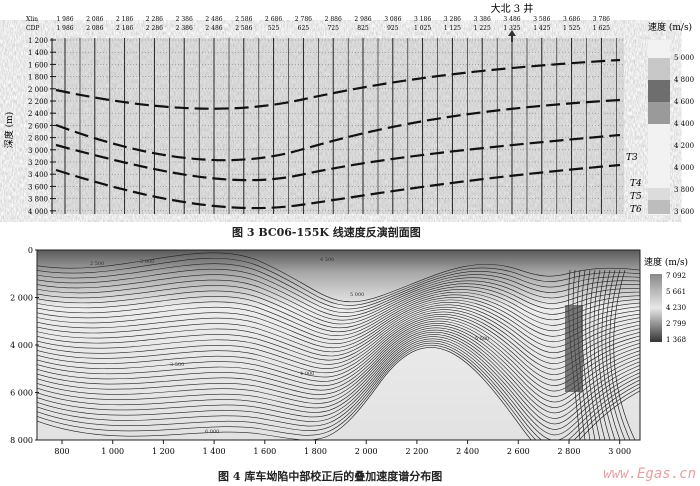 The height and width of the screenshot is (486, 700). Describe the element at coordinates (330, 476) in the screenshot. I see `figure4-caption: 图 4 库车坳陷中部校正后的叠加速度谱分布图` at that location.